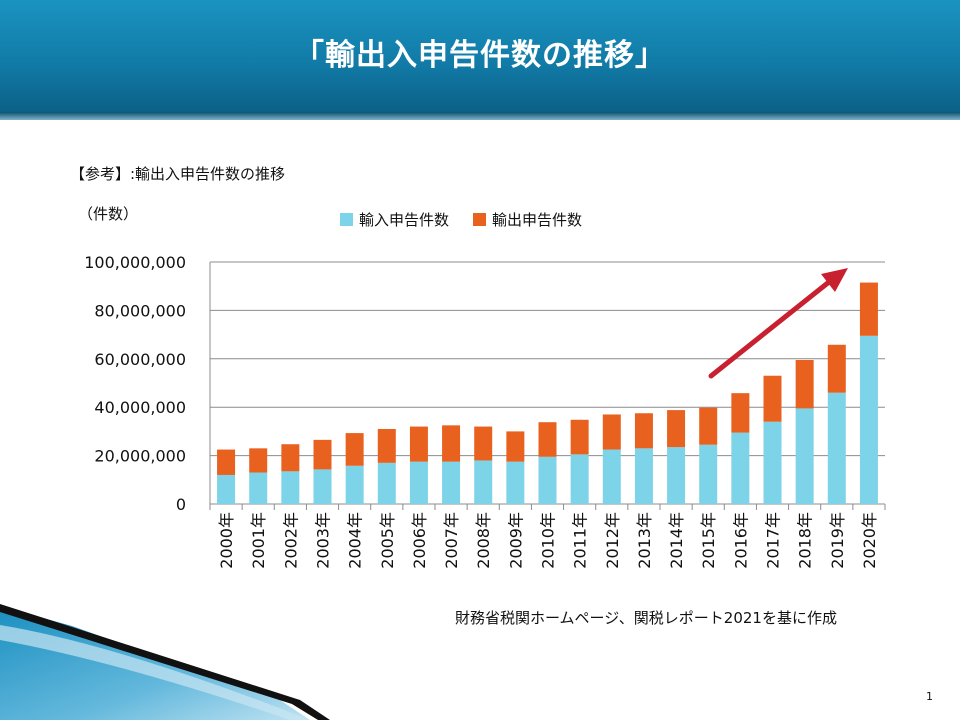  What do you see at coordinates (290, 540) in the screenshot?
I see `x-tick-label: 2002年` at bounding box center [290, 540].